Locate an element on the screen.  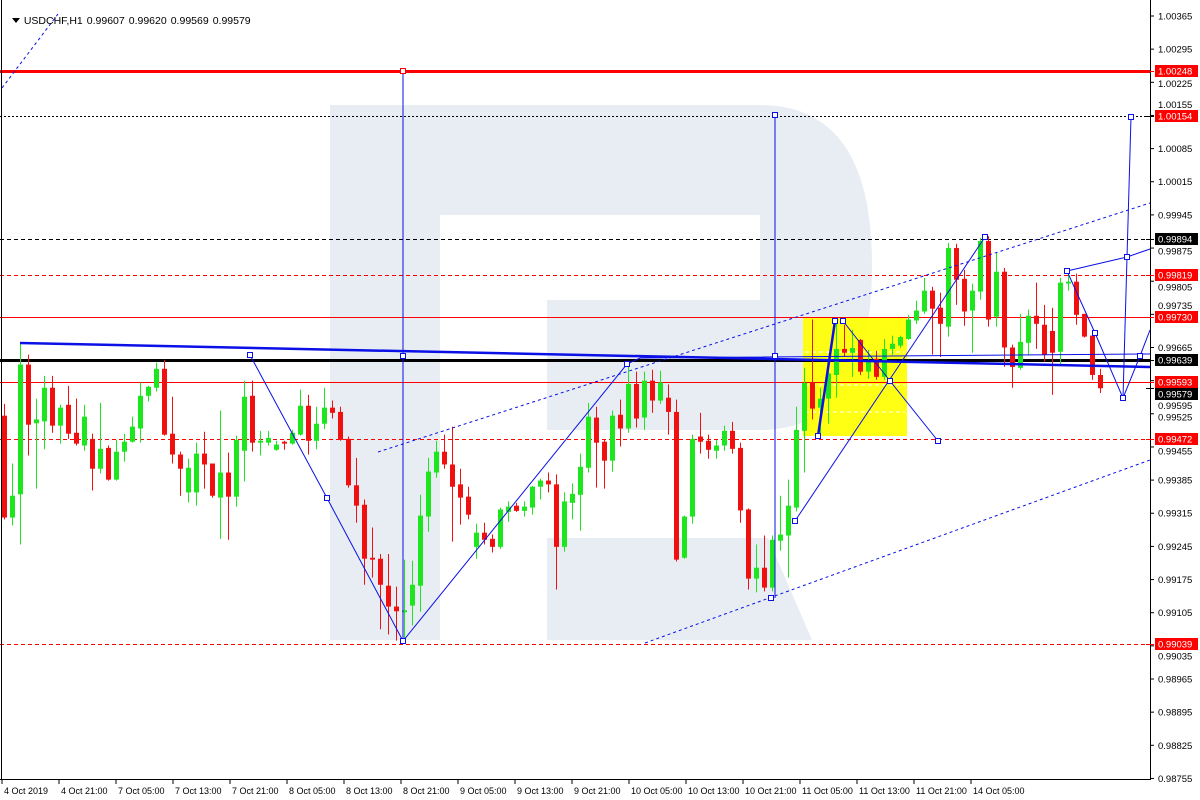
watermark-leg is located at coordinates (679, 589).